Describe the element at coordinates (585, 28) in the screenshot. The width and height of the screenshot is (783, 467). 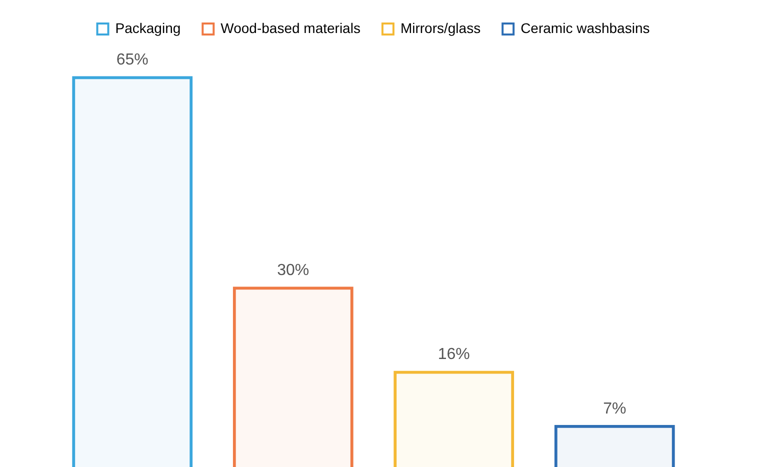
I see `legend-label: Ceramic washbasins` at that location.